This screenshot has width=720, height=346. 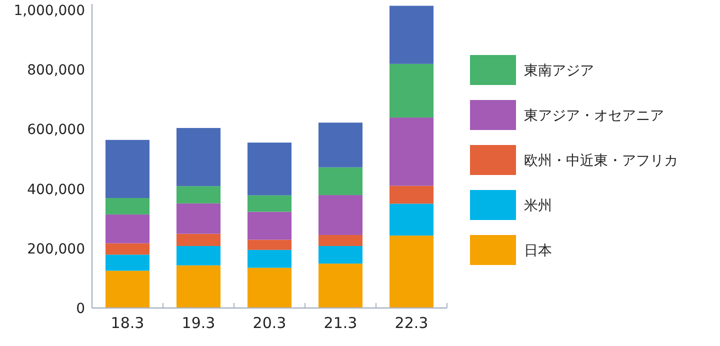 I want to click on y-tick-label: 1,000,000, so click(x=49, y=10).